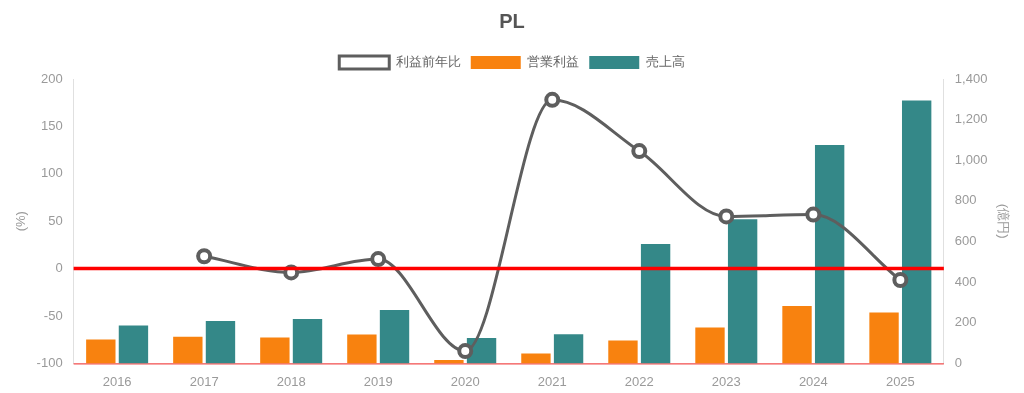  I want to click on y-tick-label: 50, so click(55, 220).